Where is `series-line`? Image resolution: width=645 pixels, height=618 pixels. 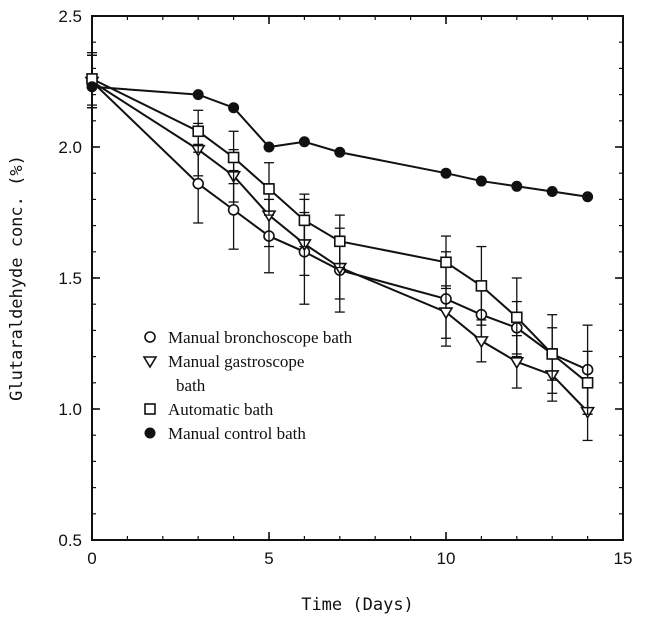
series-line is located at coordinates (339, 141).